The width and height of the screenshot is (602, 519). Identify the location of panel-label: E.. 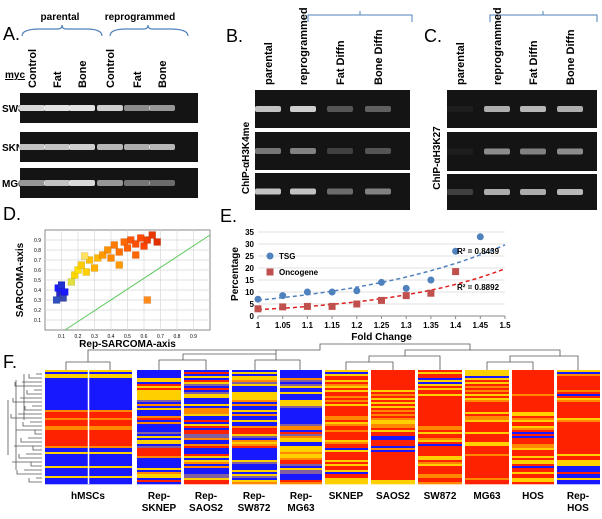
(228, 216).